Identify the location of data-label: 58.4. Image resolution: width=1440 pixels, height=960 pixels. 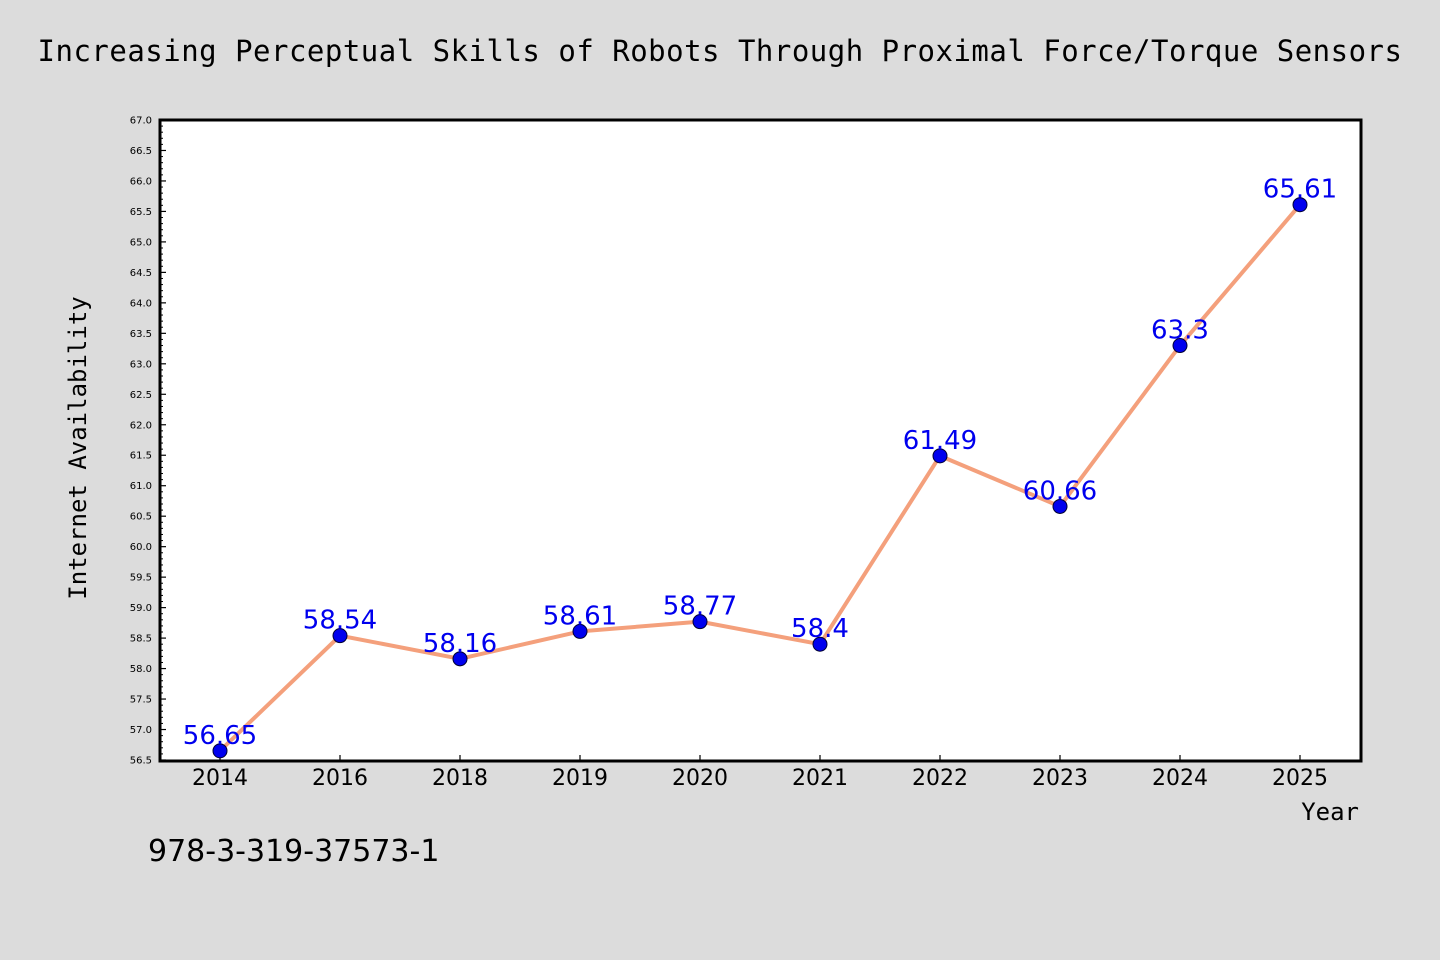
(820, 629).